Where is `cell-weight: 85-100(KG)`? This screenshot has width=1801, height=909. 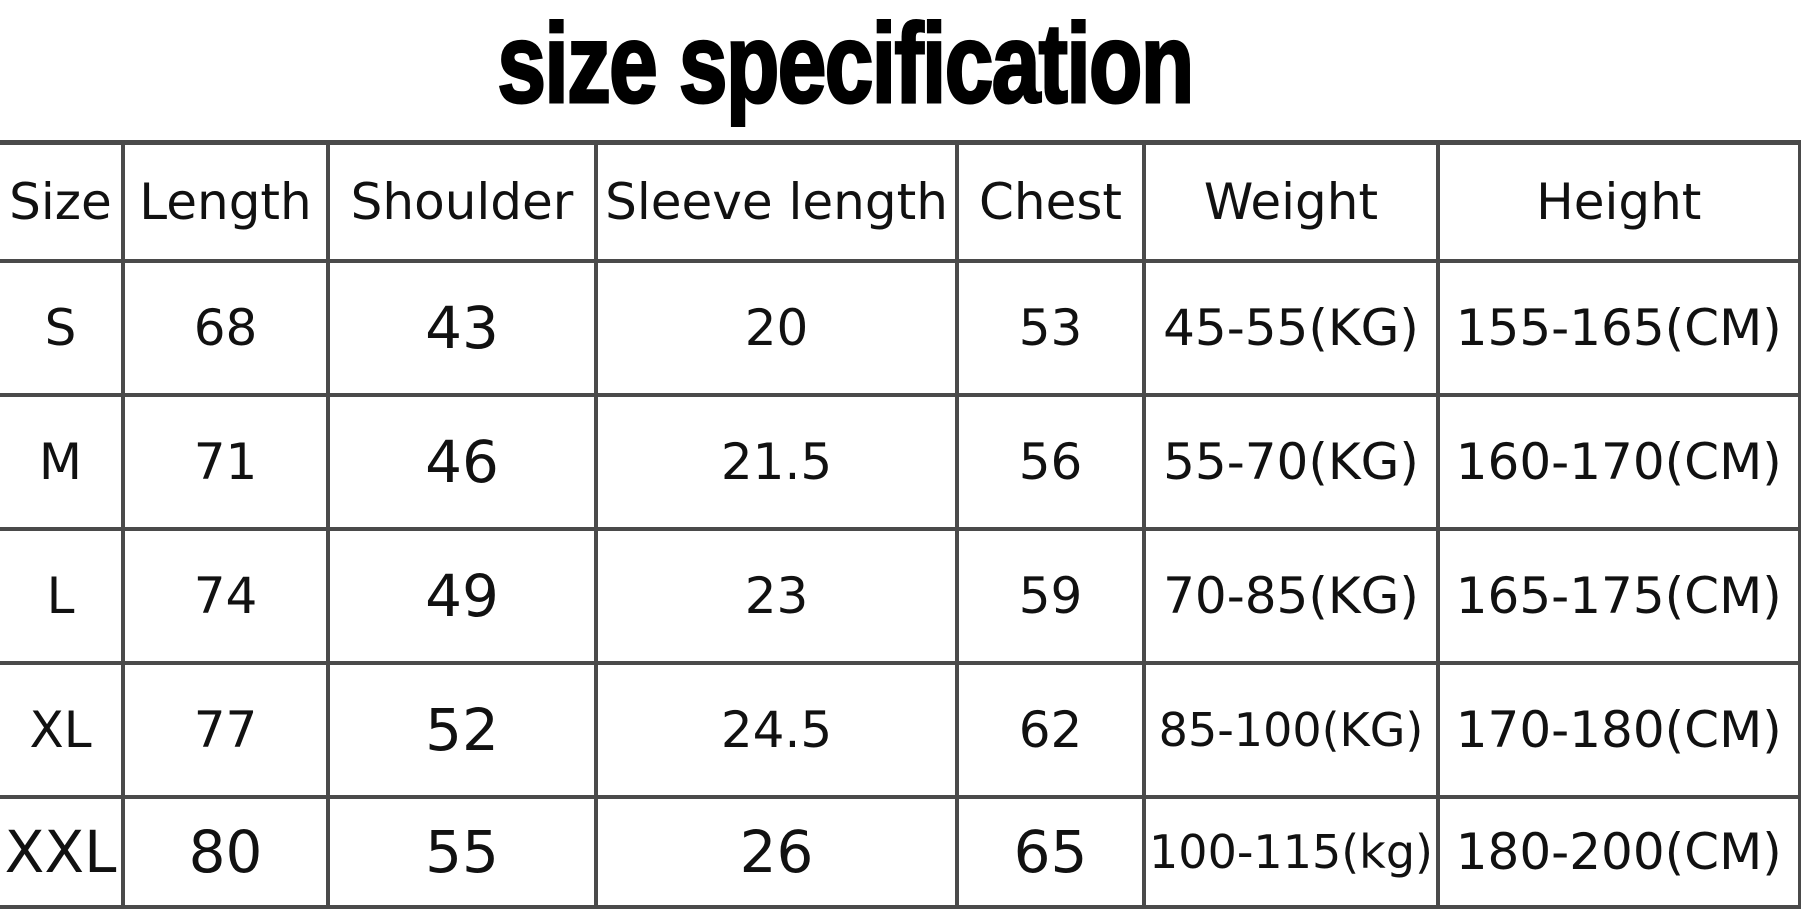
cell-weight: 85-100(KG) is located at coordinates (1291, 730).